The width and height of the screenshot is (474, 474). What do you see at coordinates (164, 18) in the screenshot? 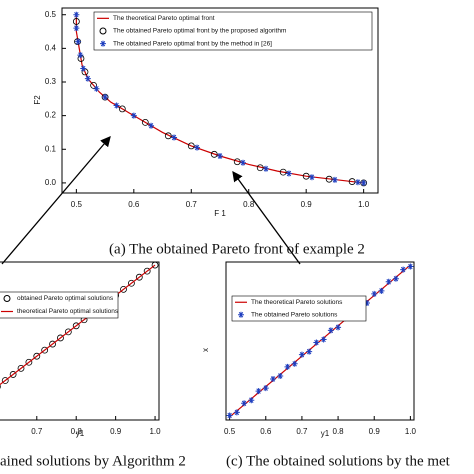
I see `legend-label: The theoretical Pareto optimal front` at bounding box center [164, 18].